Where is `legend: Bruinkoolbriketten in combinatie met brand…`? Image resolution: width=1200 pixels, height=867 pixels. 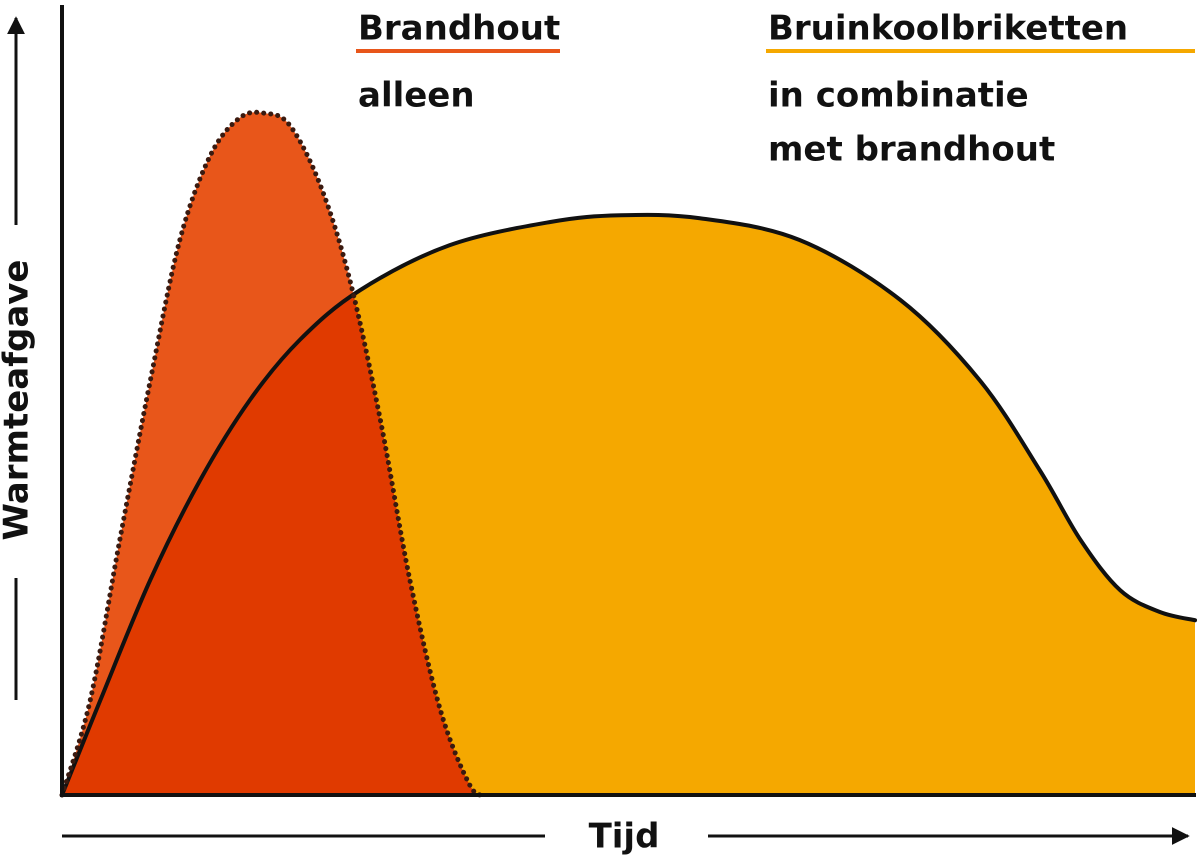 legend: Bruinkoolbriketten in combinatie met brand… is located at coordinates (775, 89).